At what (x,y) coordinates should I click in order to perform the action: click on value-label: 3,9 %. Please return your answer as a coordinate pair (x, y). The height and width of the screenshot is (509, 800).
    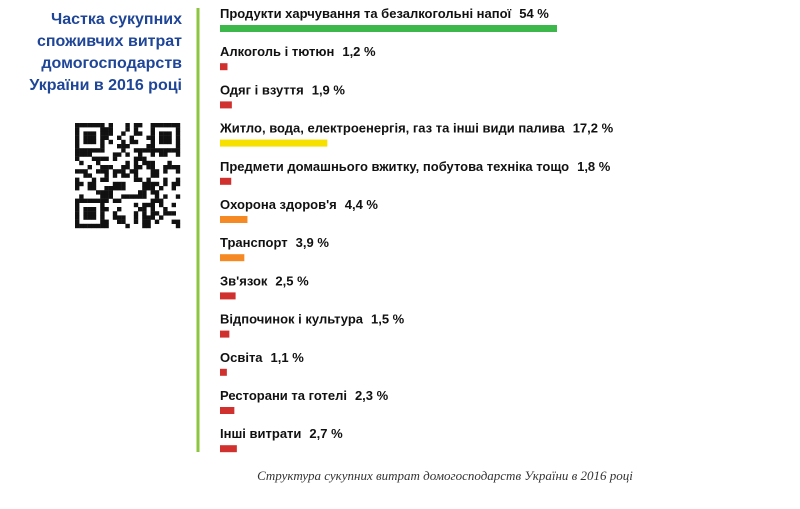
    Looking at the image, I should click on (313, 242).